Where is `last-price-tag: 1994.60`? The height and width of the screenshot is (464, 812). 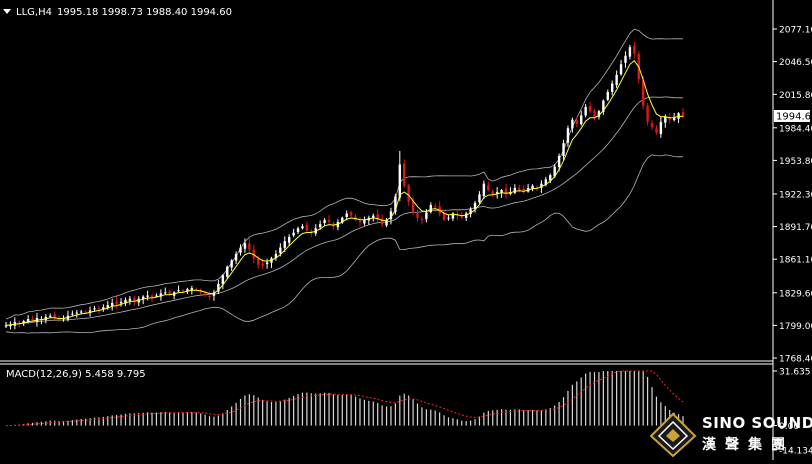 last-price-tag: 1994.60 is located at coordinates (793, 116).